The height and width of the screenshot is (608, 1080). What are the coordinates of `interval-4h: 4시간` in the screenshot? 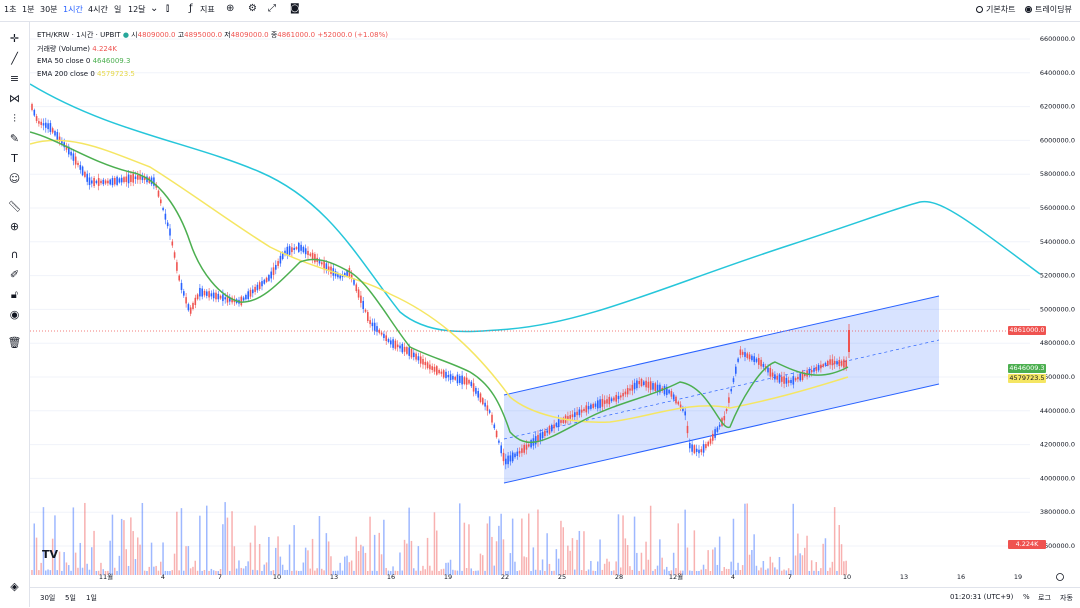 It's located at (98, 9).